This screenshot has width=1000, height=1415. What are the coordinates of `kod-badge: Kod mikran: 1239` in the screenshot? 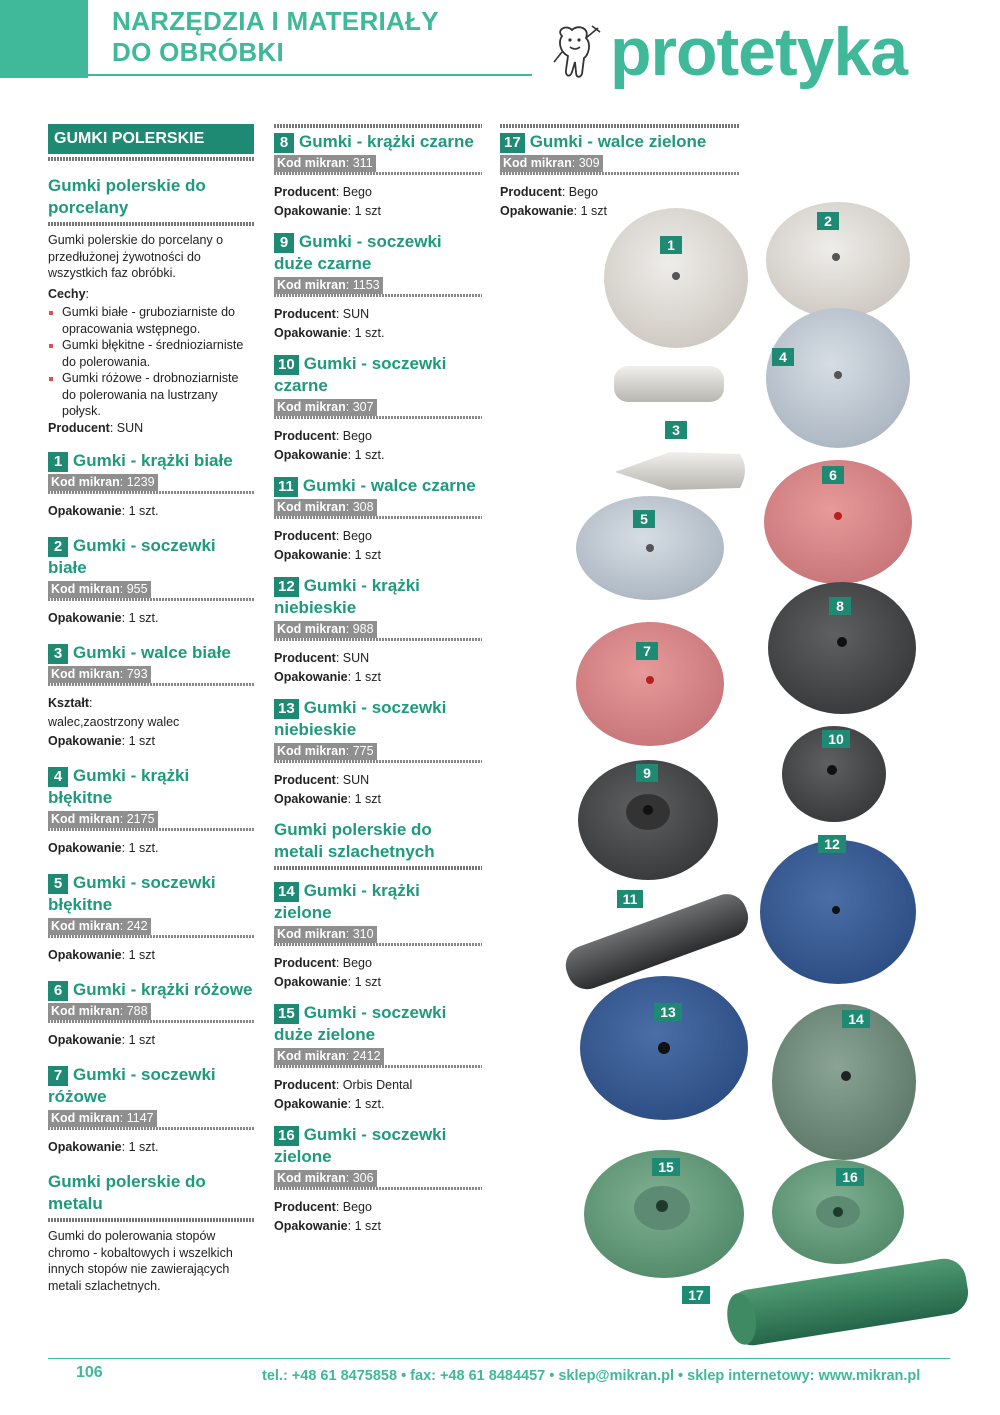 It's located at (103, 482).